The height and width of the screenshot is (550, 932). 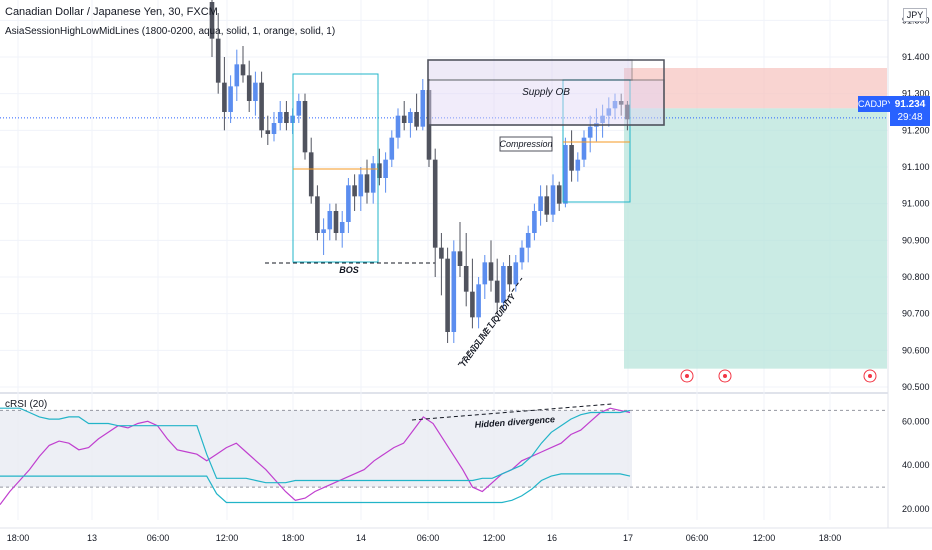 I want to click on economic-event-dot, so click(x=725, y=376).